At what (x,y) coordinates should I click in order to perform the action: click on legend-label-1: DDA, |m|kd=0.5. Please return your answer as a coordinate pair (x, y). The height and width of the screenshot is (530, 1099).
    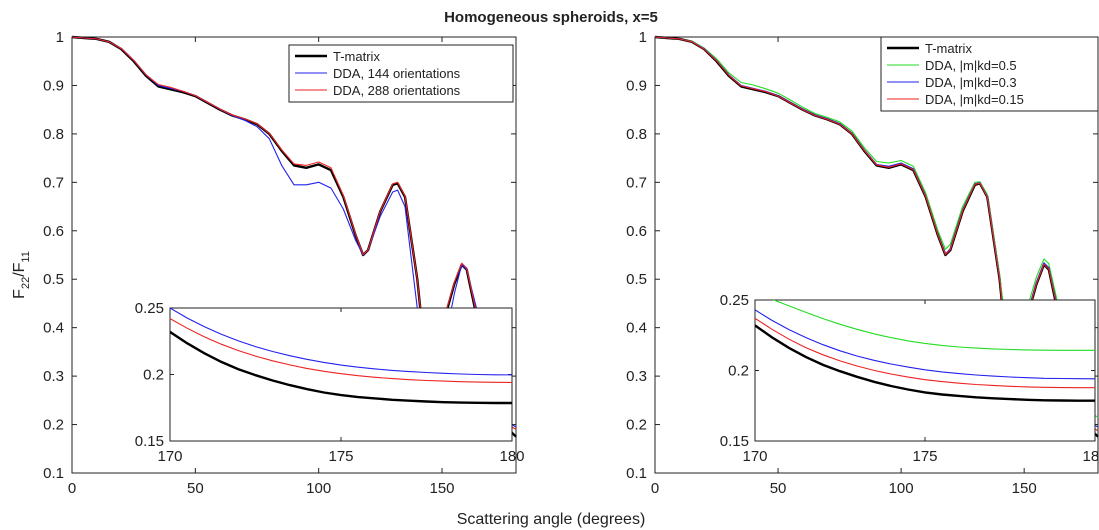
    Looking at the image, I should click on (971, 65).